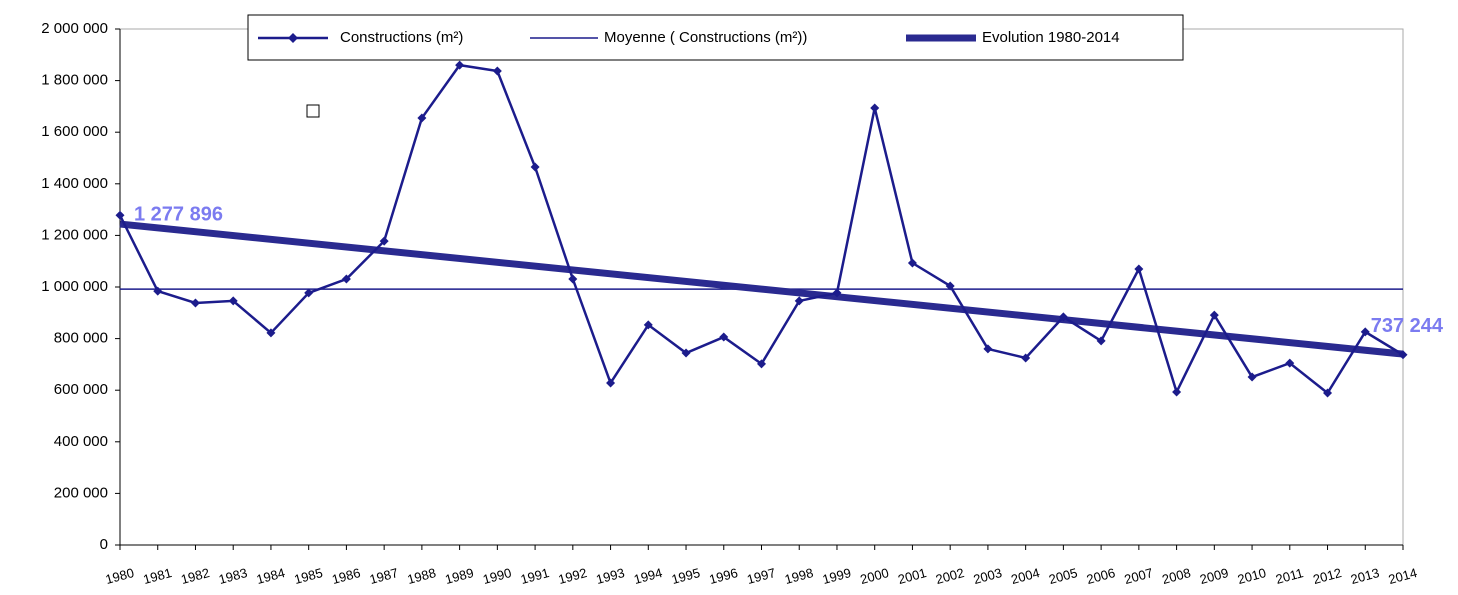 The height and width of the screenshot is (595, 1458). Describe the element at coordinates (1139, 576) in the screenshot. I see `x-tick-label: 2007` at that location.